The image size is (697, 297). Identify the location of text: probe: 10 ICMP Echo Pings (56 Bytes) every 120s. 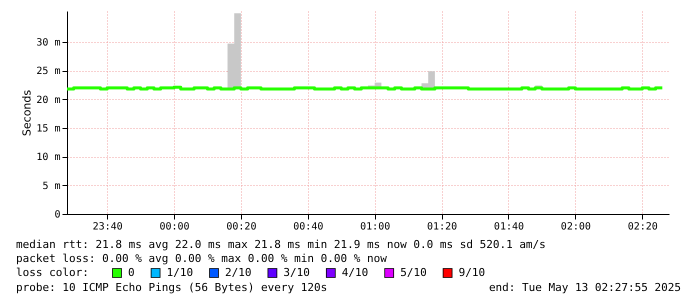
(172, 287).